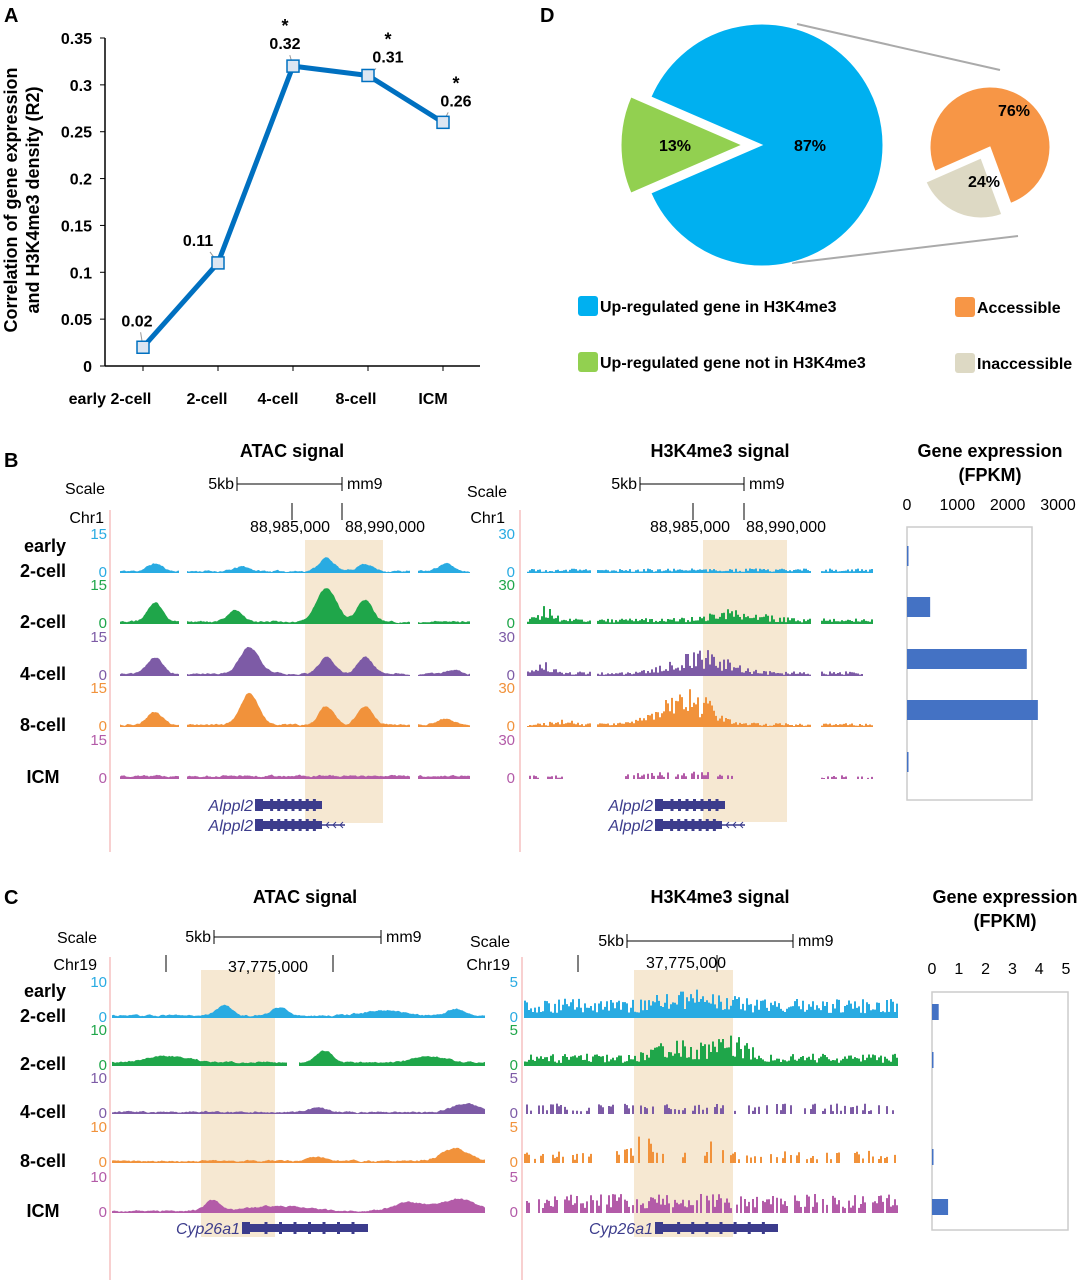 Image resolution: width=1089 pixels, height=1280 pixels. Describe the element at coordinates (455, 101) in the screenshot. I see `data-label: 0.26` at that location.